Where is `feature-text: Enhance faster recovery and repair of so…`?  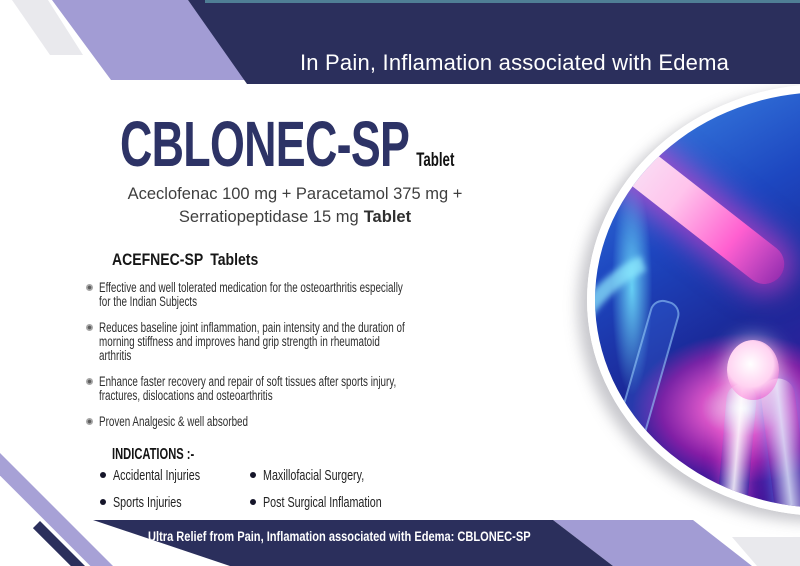 feature-text: Enhance faster recovery and repair of so… is located at coordinates (248, 388).